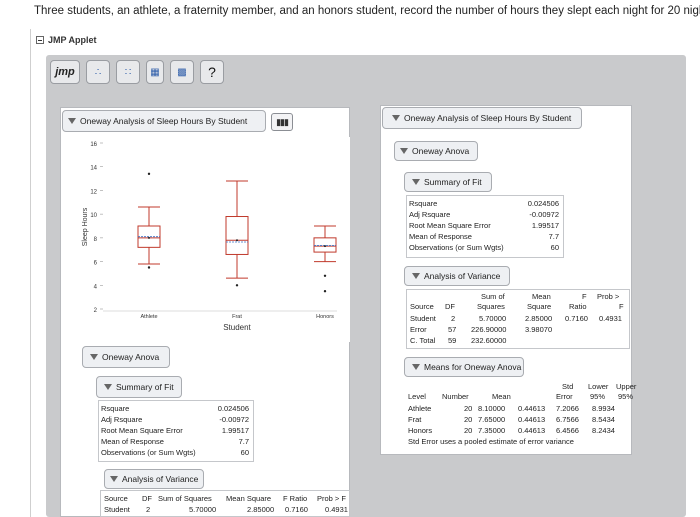 The image size is (700, 517). I want to click on variance-cell: Error, so click(418, 329).